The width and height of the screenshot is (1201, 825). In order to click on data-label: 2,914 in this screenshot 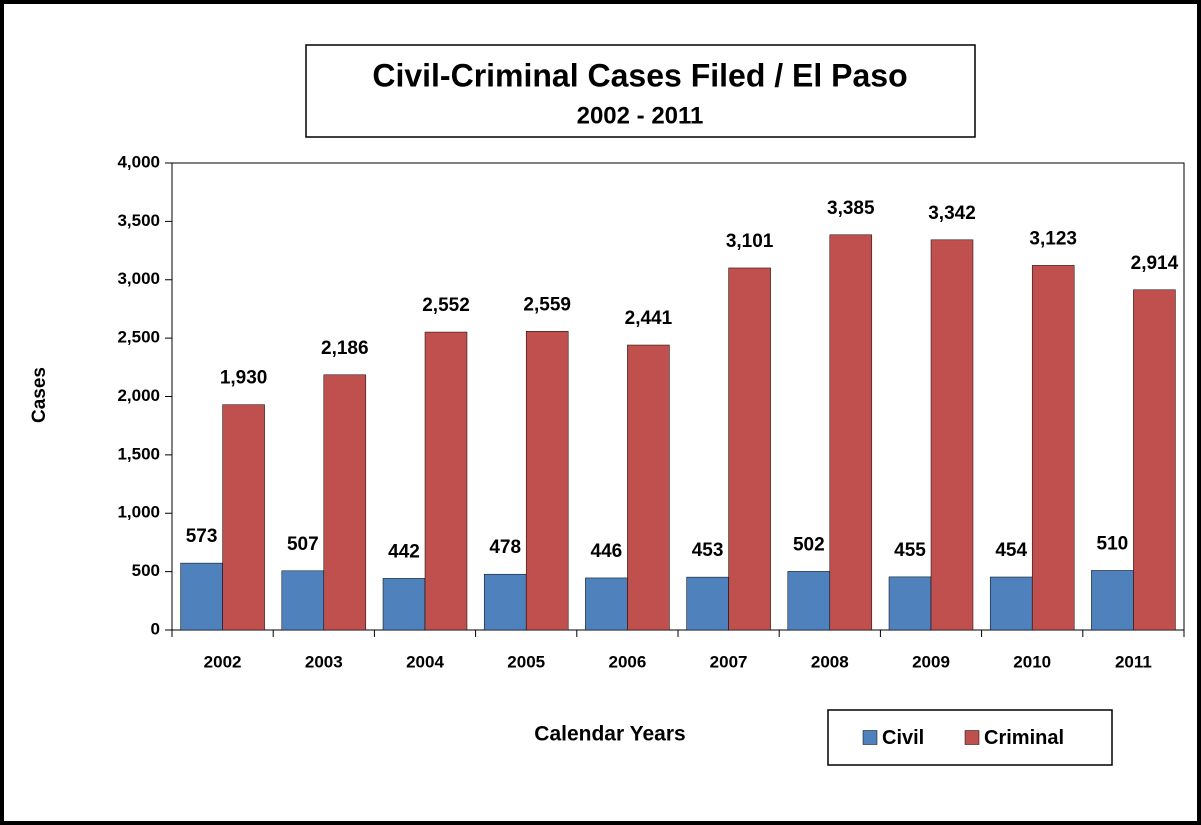, I will do `click(1155, 263)`.